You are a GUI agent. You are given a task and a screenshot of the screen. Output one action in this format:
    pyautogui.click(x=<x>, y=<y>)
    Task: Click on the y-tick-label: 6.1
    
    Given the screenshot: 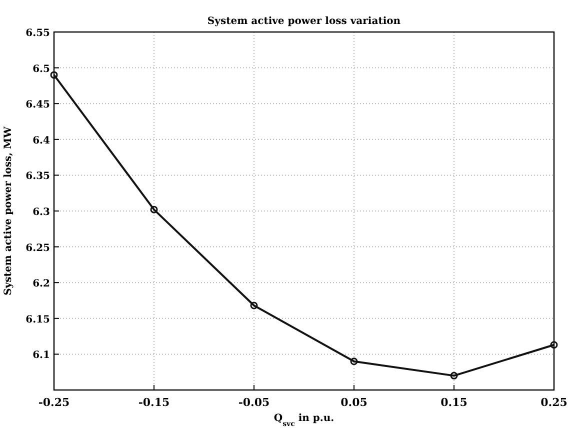 What is the action you would take?
    pyautogui.click(x=41, y=356)
    